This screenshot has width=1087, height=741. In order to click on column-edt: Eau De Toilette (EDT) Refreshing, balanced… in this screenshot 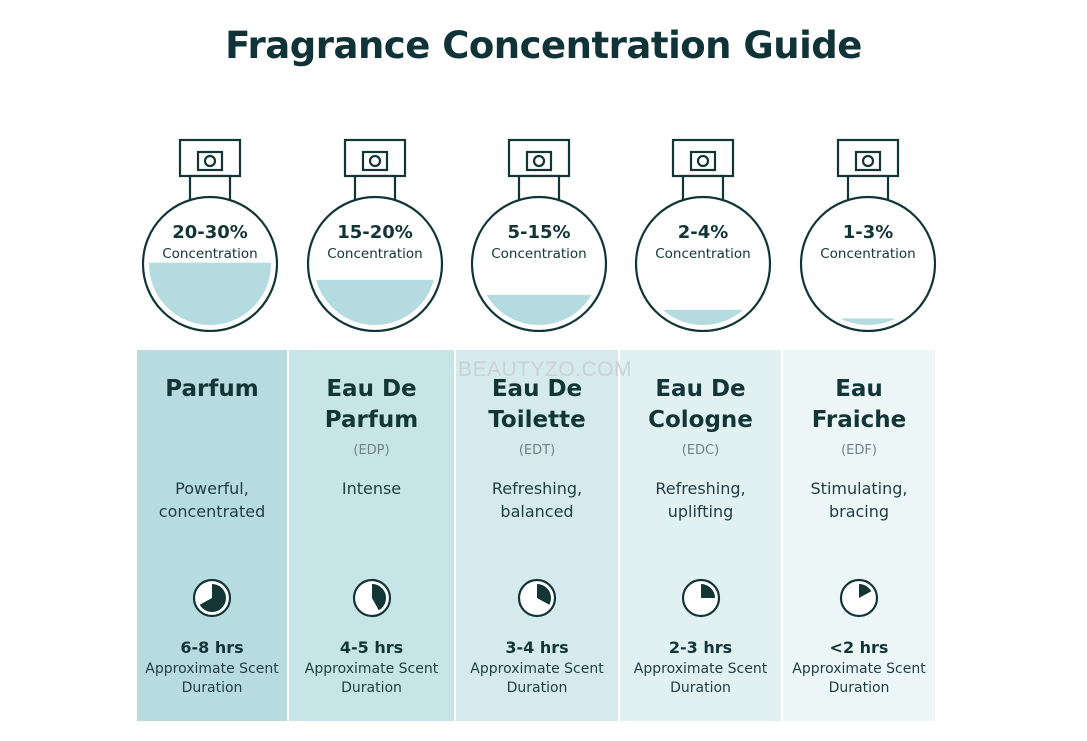, I will do `click(537, 535)`.